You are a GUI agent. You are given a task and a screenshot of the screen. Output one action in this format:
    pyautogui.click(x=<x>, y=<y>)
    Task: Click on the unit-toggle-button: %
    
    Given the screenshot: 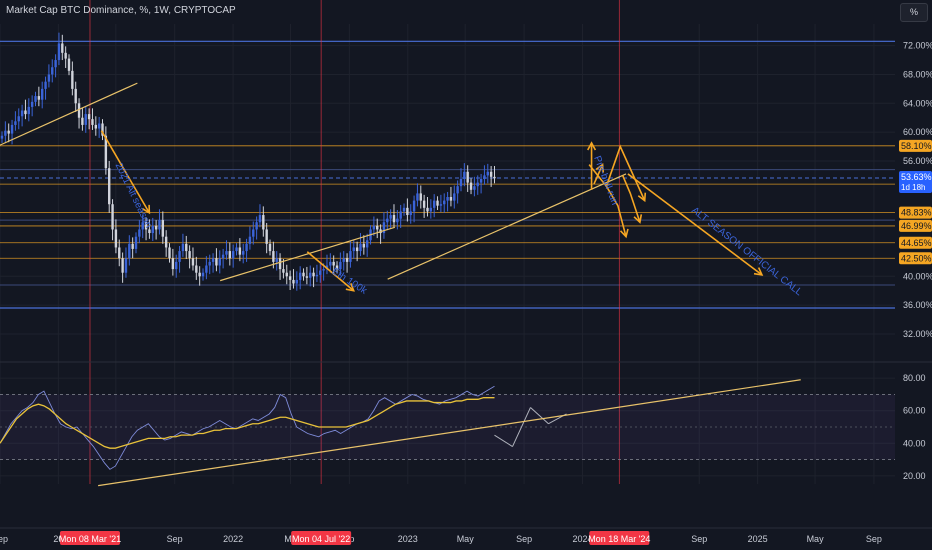 What is the action you would take?
    pyautogui.click(x=914, y=12)
    